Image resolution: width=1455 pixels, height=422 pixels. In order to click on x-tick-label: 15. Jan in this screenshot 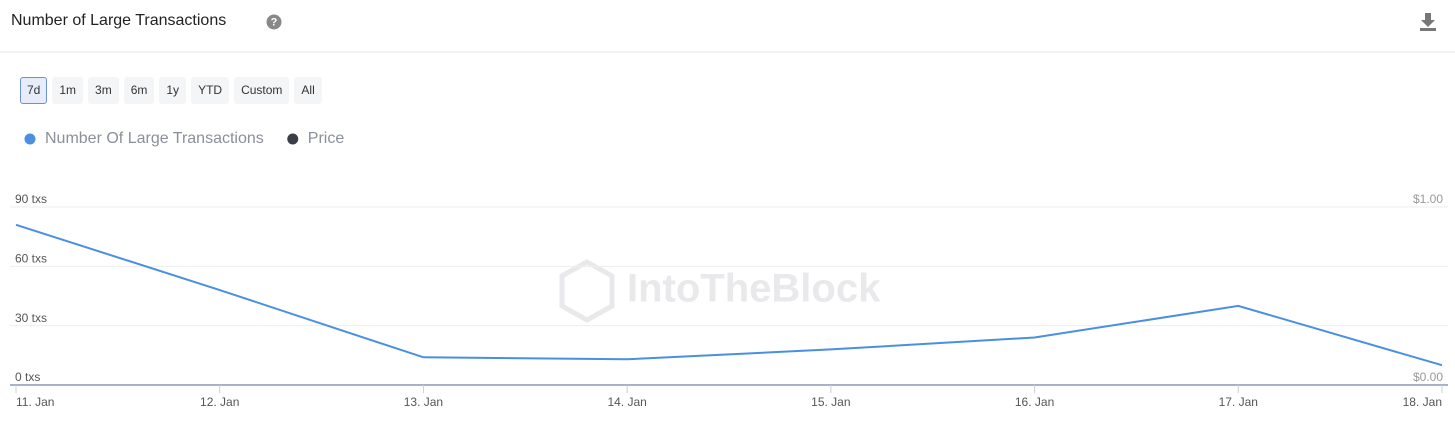, I will do `click(830, 402)`.